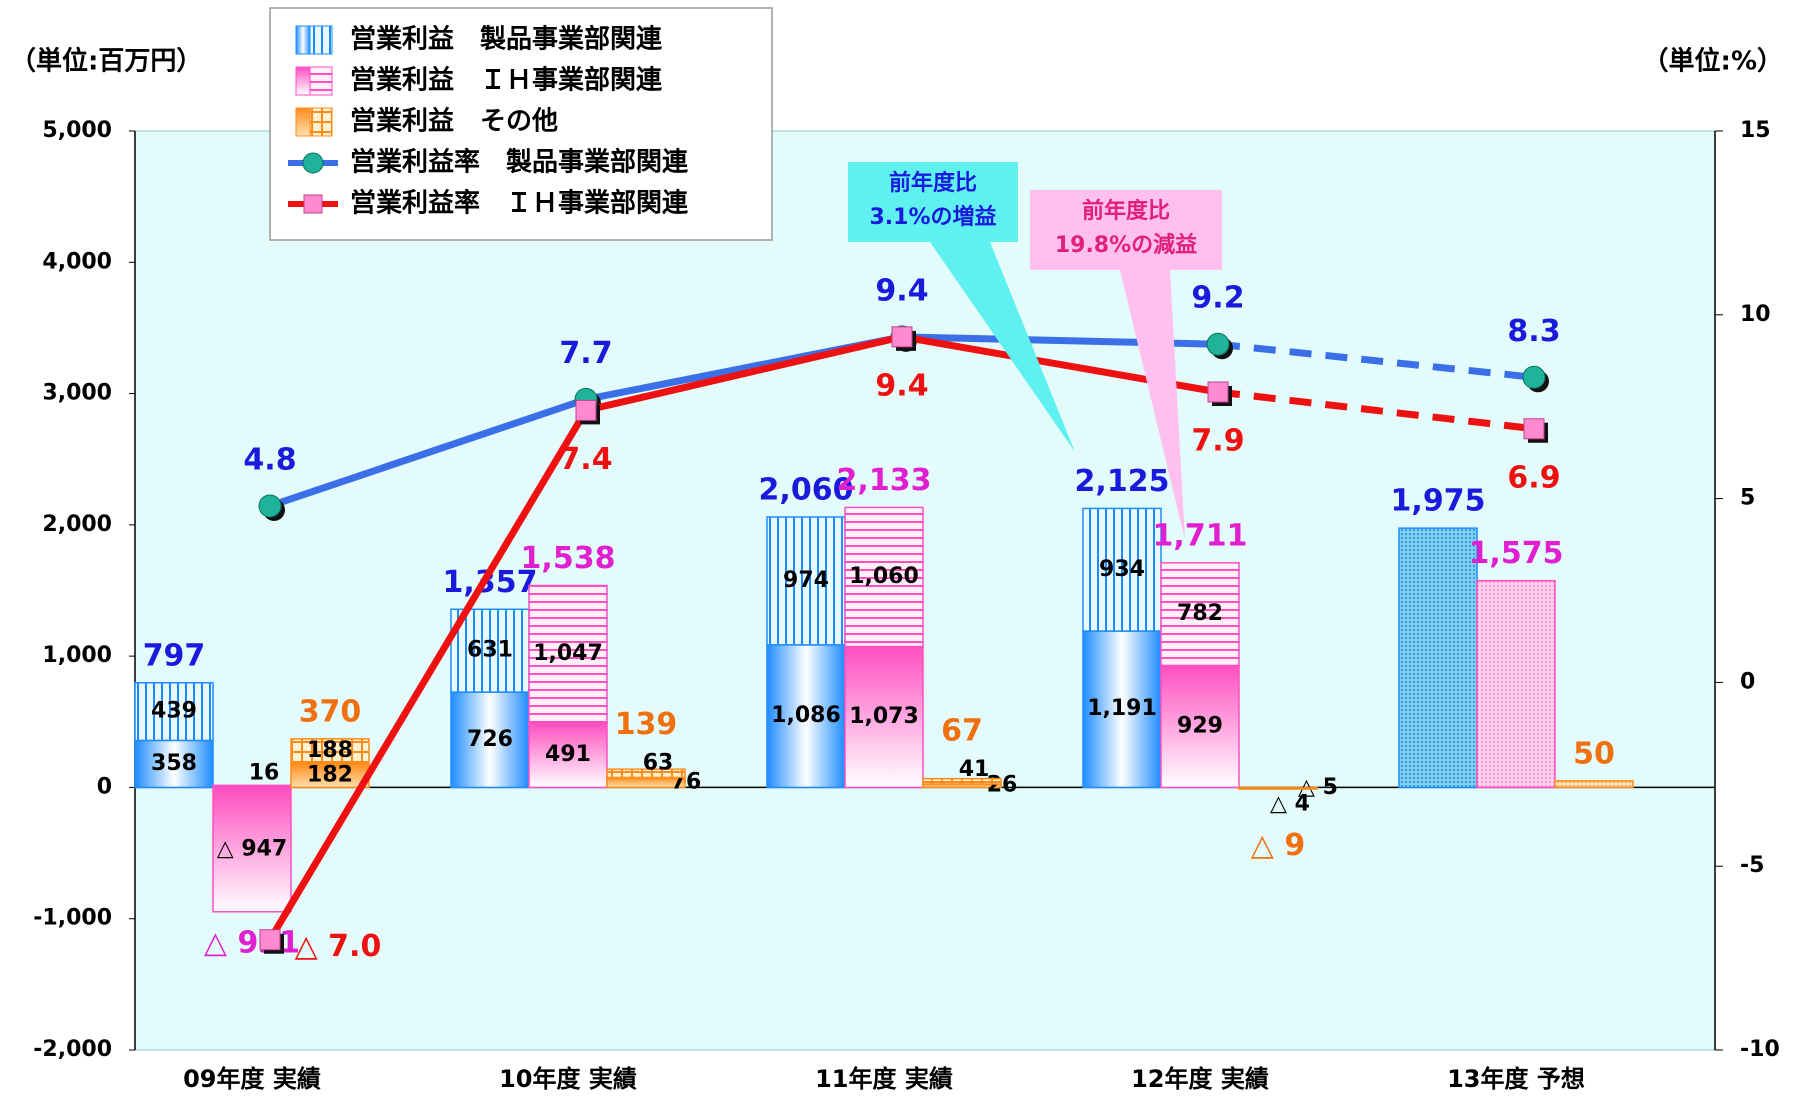 This screenshot has height=1097, width=1793. I want to click on y2-tick-label: 10, so click(1755, 314).